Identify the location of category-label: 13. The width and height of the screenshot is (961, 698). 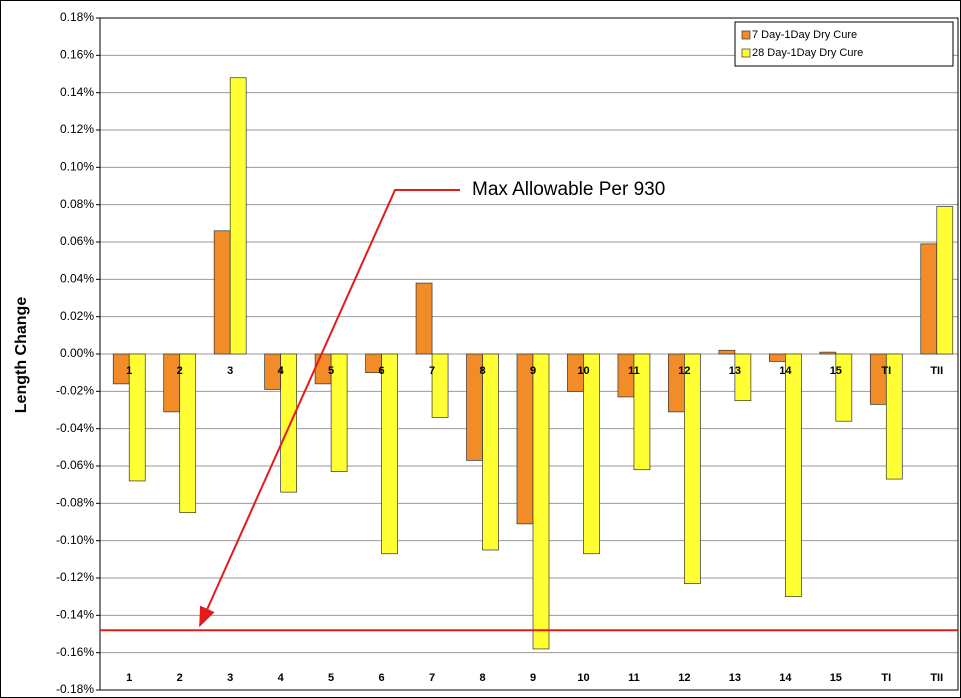
(735, 371).